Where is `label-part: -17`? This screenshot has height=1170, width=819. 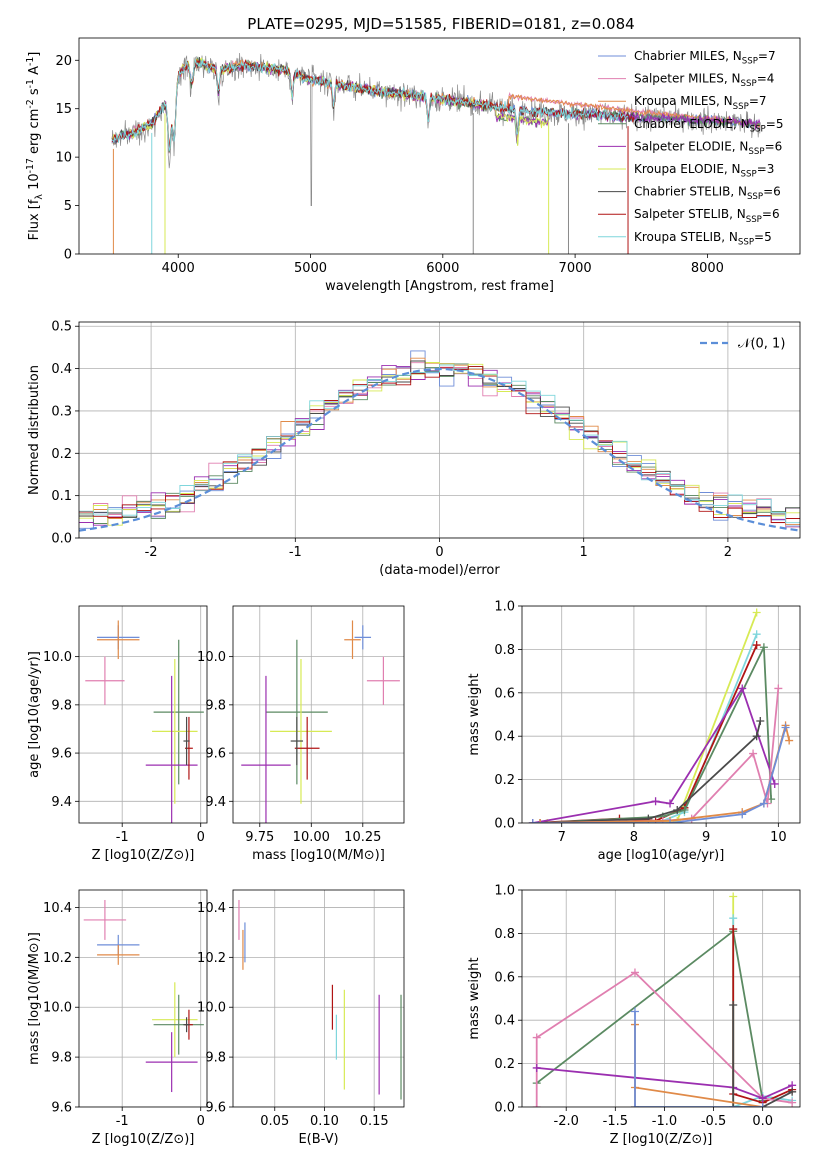
label-part: -17 is located at coordinates (30, 165).